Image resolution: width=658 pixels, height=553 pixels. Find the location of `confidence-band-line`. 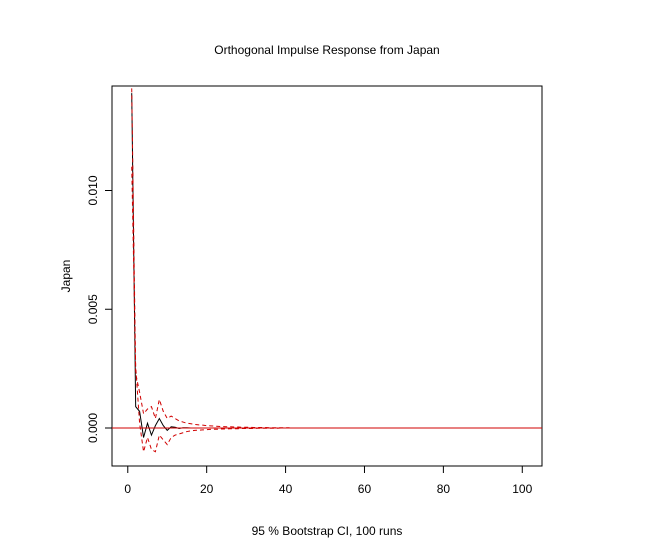

confidence-band-line is located at coordinates (210, 258).